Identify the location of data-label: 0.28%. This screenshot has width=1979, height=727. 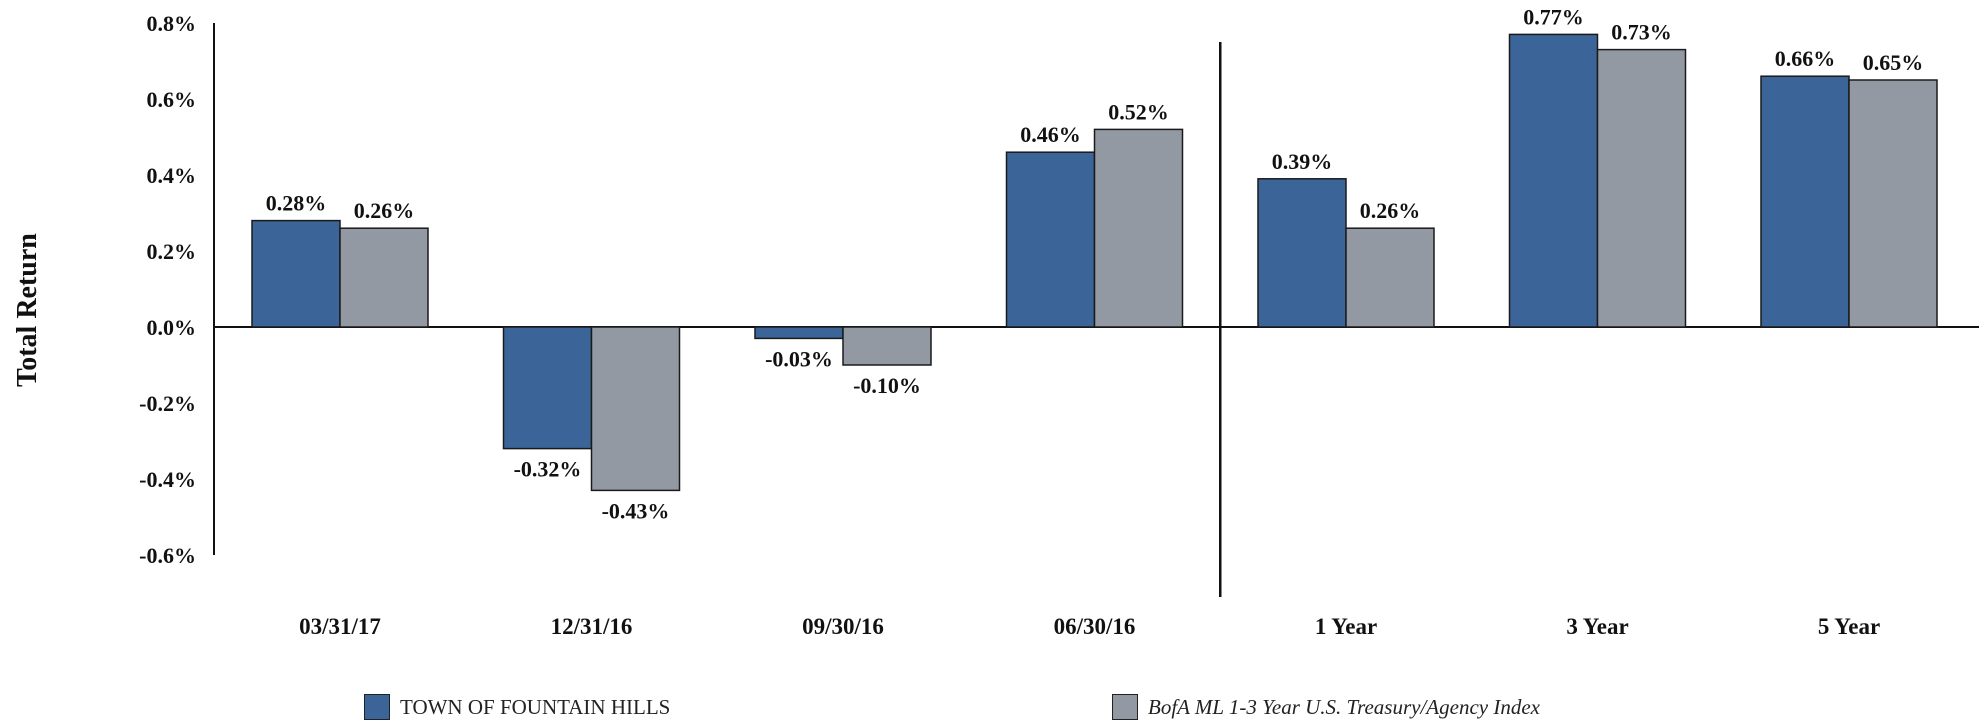
(296, 203).